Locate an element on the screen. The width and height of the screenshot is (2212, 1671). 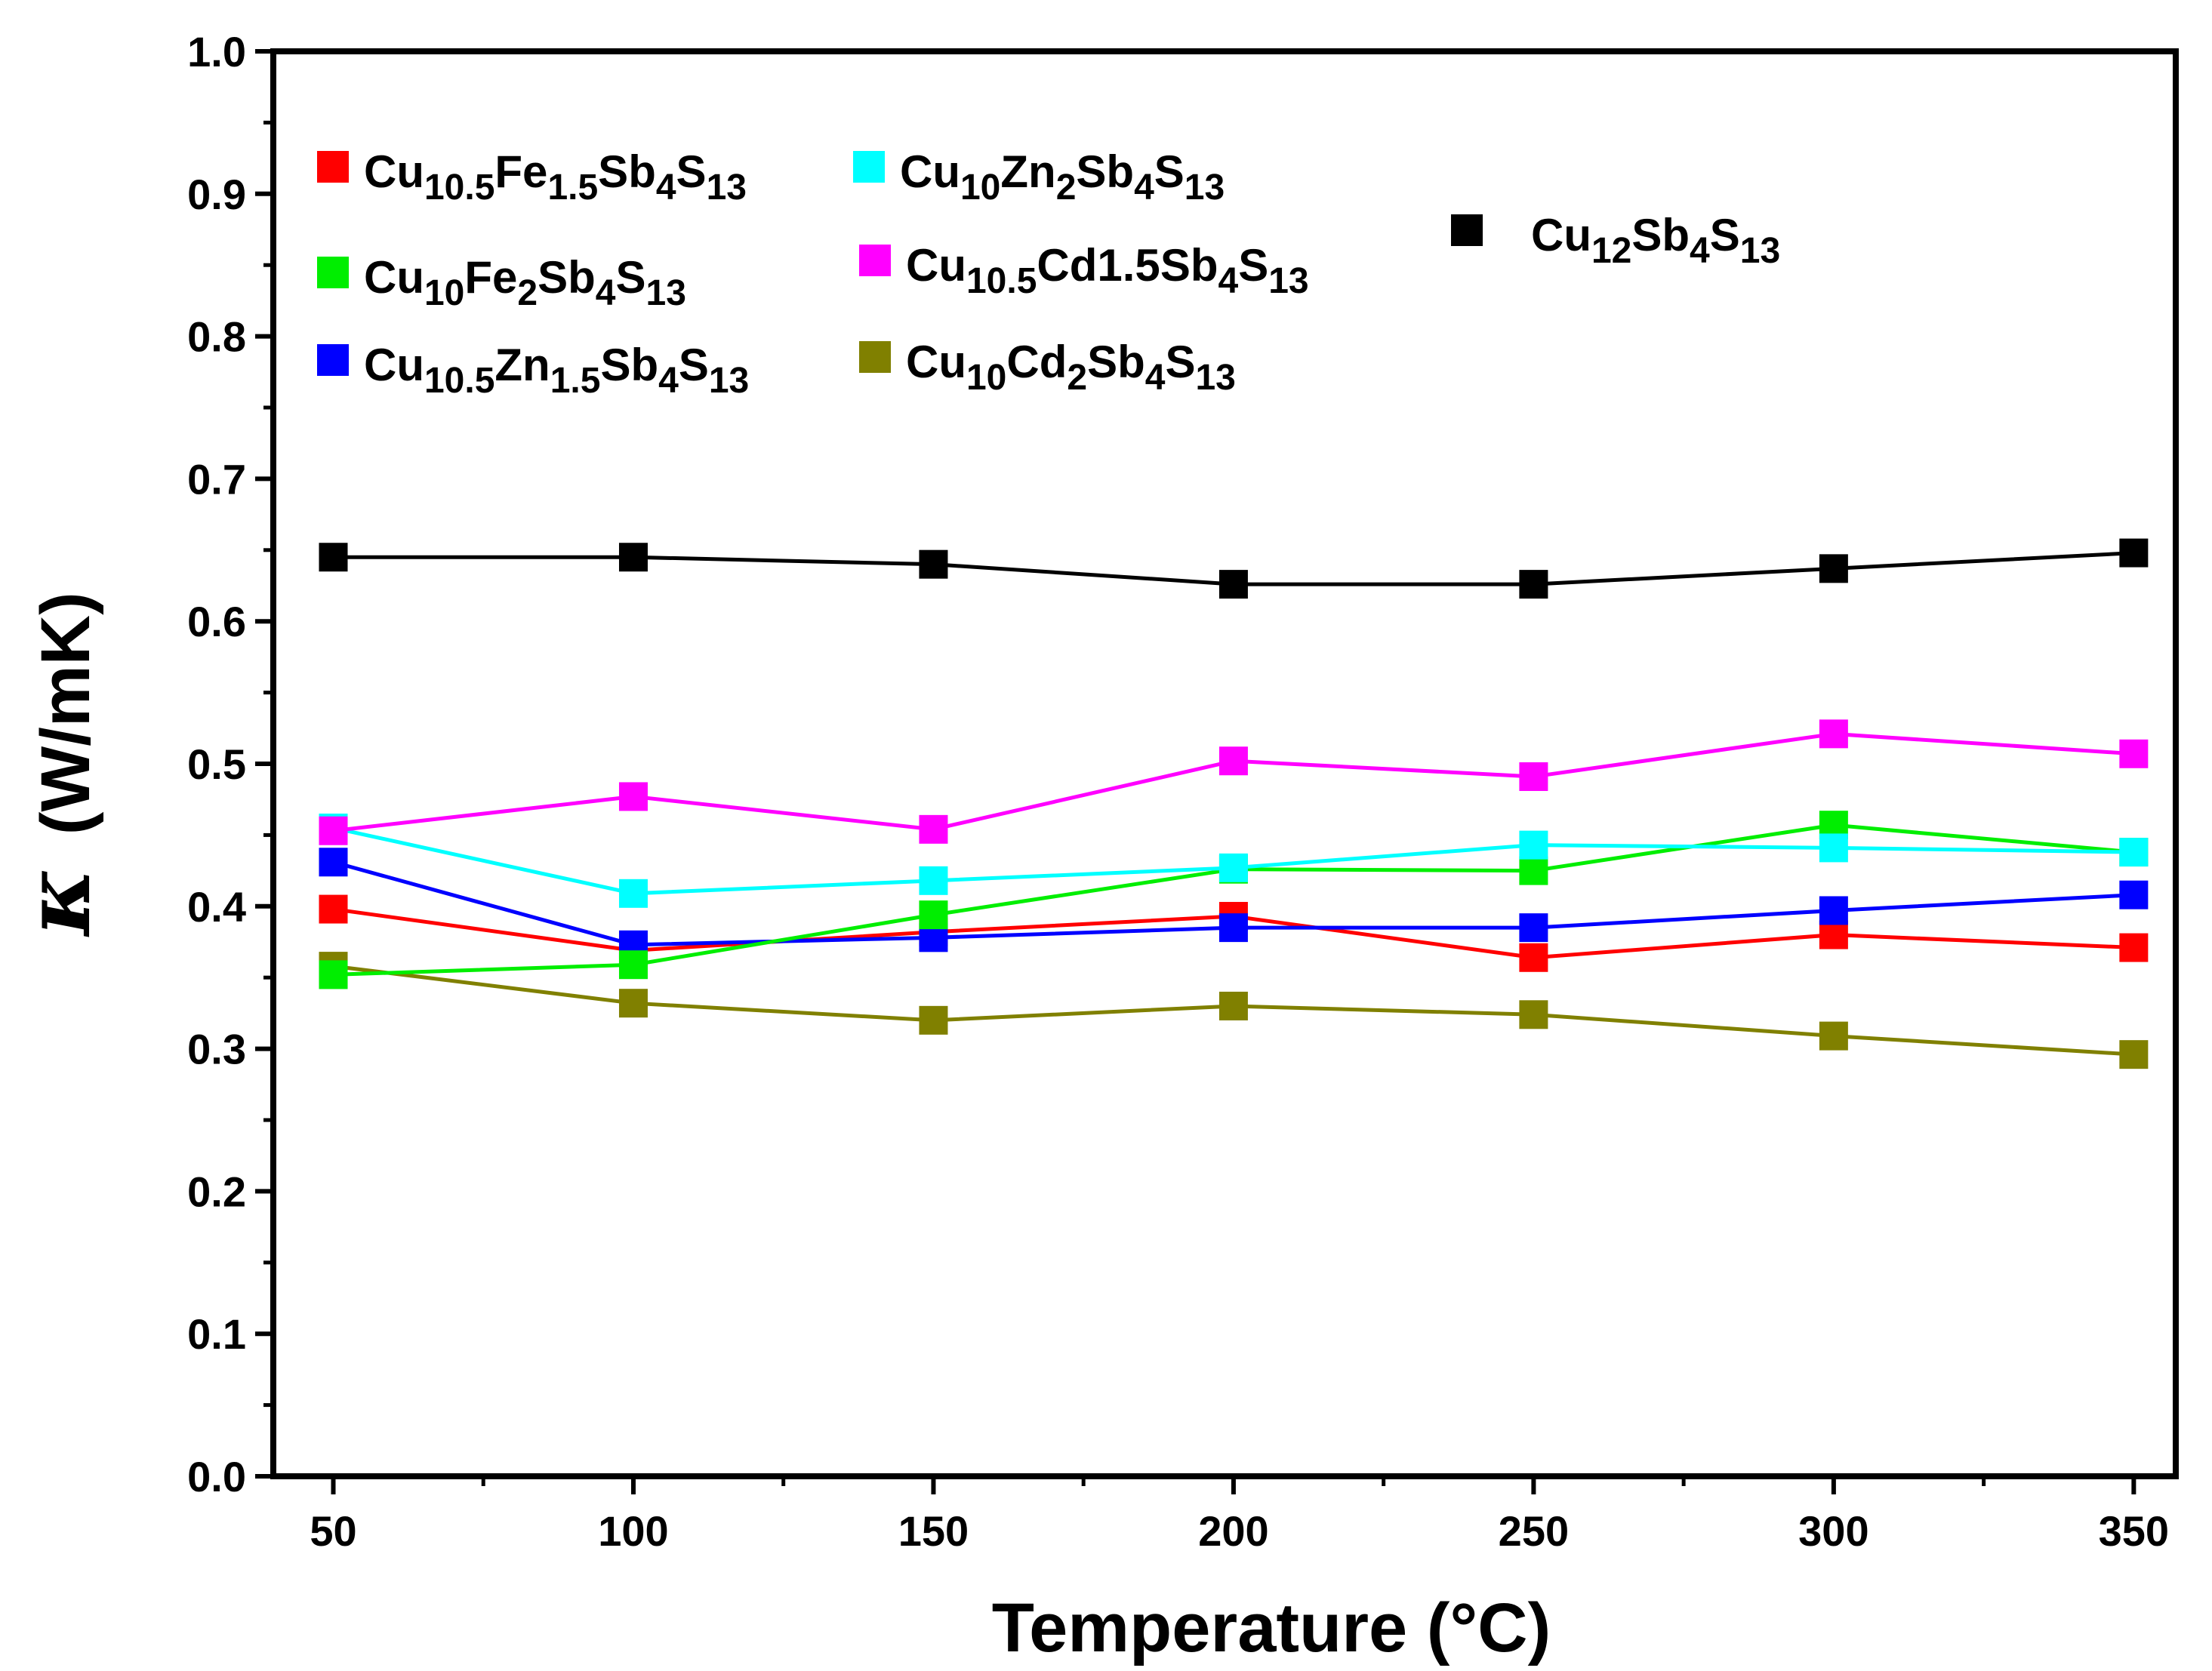
x-axis: 50 100 150 200 250 300 350 is located at coordinates (1239, 1516).